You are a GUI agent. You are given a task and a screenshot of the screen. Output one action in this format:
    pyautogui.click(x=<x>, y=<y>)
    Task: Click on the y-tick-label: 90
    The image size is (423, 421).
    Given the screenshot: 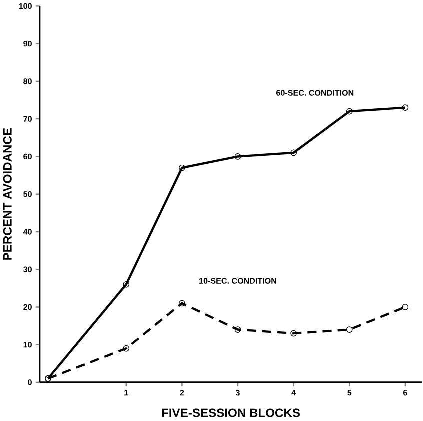 What is the action you would take?
    pyautogui.click(x=28, y=44)
    